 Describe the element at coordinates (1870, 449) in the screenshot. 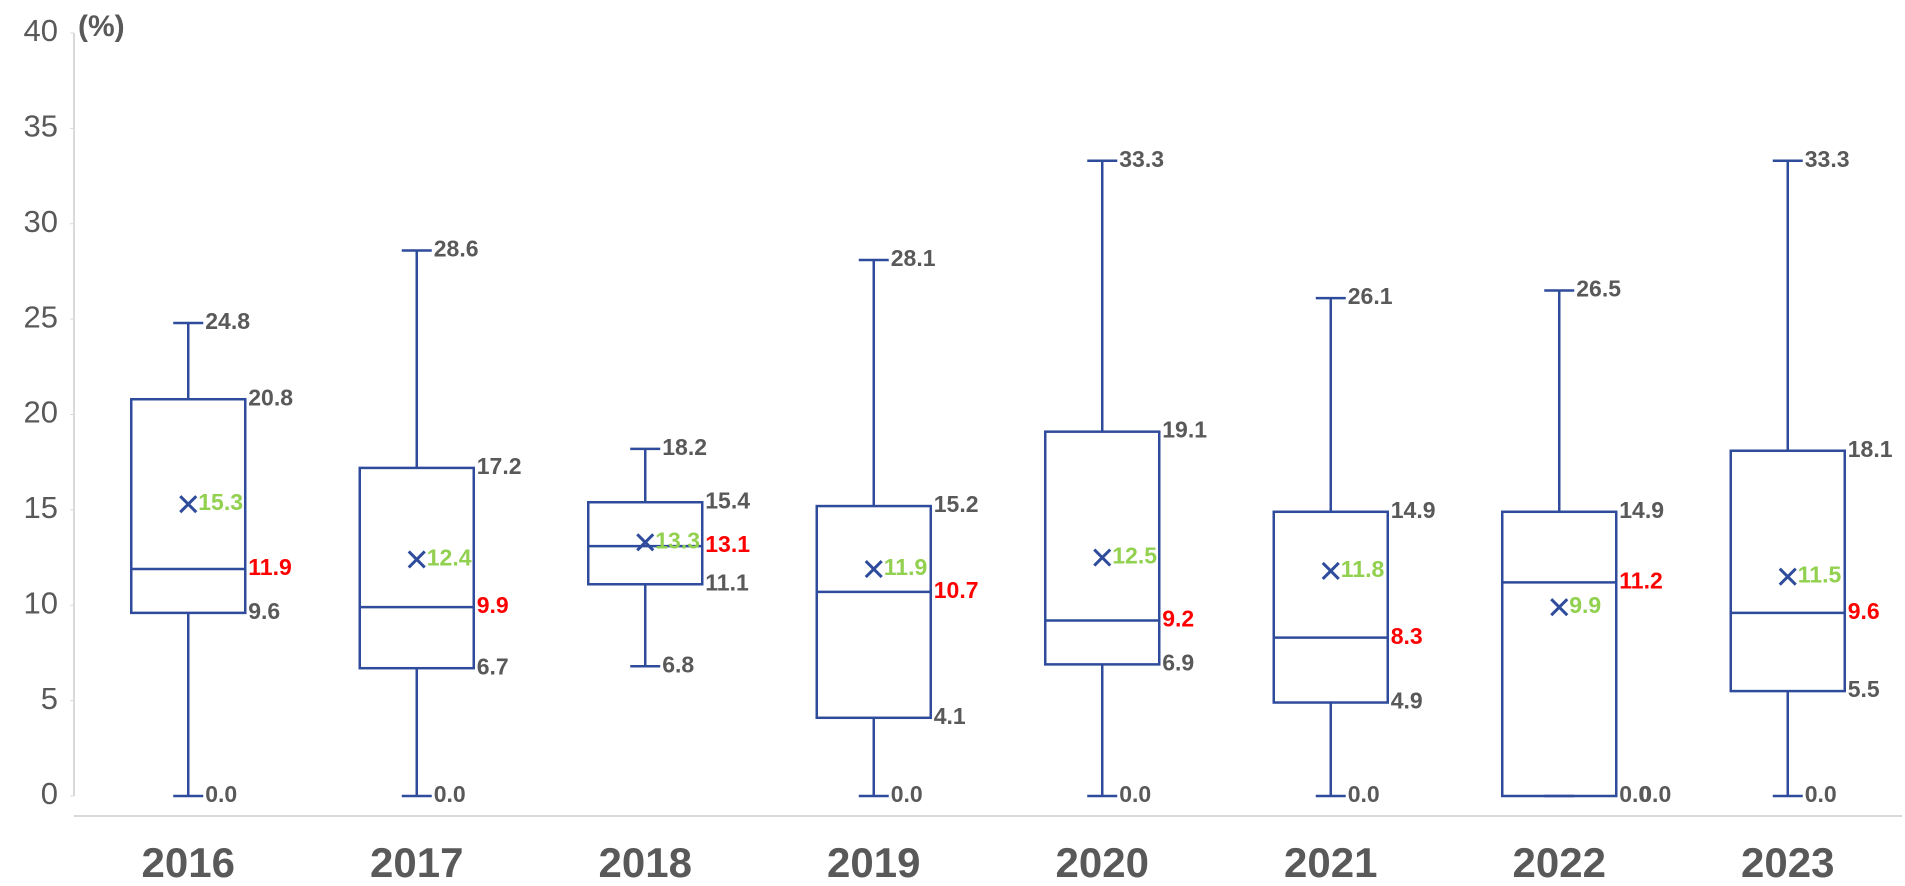

I see `q3-label: 18.1` at that location.